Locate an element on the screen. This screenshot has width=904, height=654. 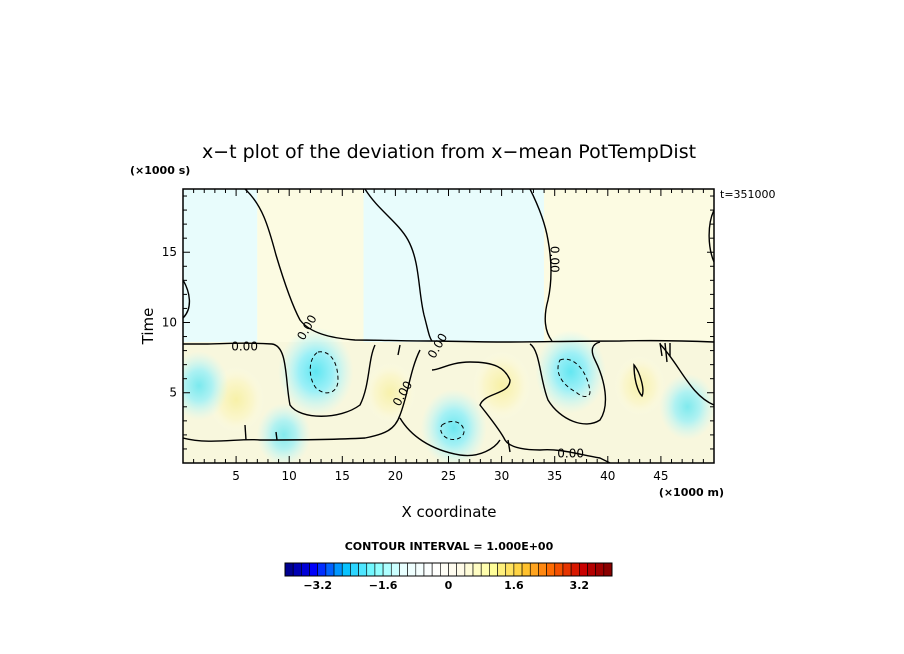
y-tick-label: 5 is located at coordinates (173, 393).